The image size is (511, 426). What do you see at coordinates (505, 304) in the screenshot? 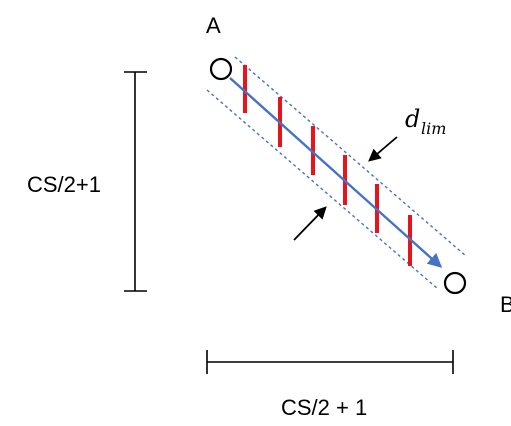
I see `point-b-label: B` at bounding box center [505, 304].